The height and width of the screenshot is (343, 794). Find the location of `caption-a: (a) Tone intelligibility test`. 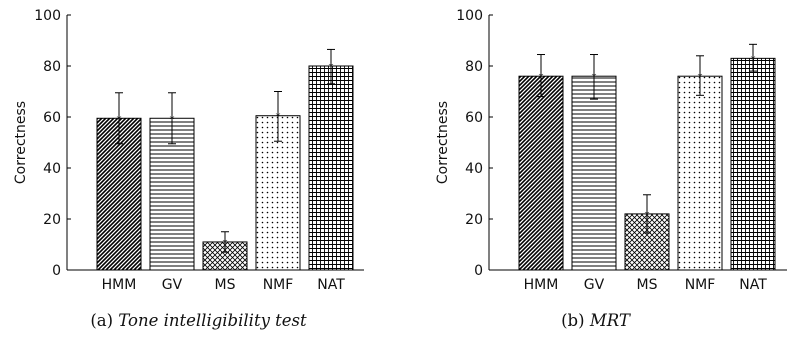

caption-a: (a) Tone intelligibility test is located at coordinates (198, 320).